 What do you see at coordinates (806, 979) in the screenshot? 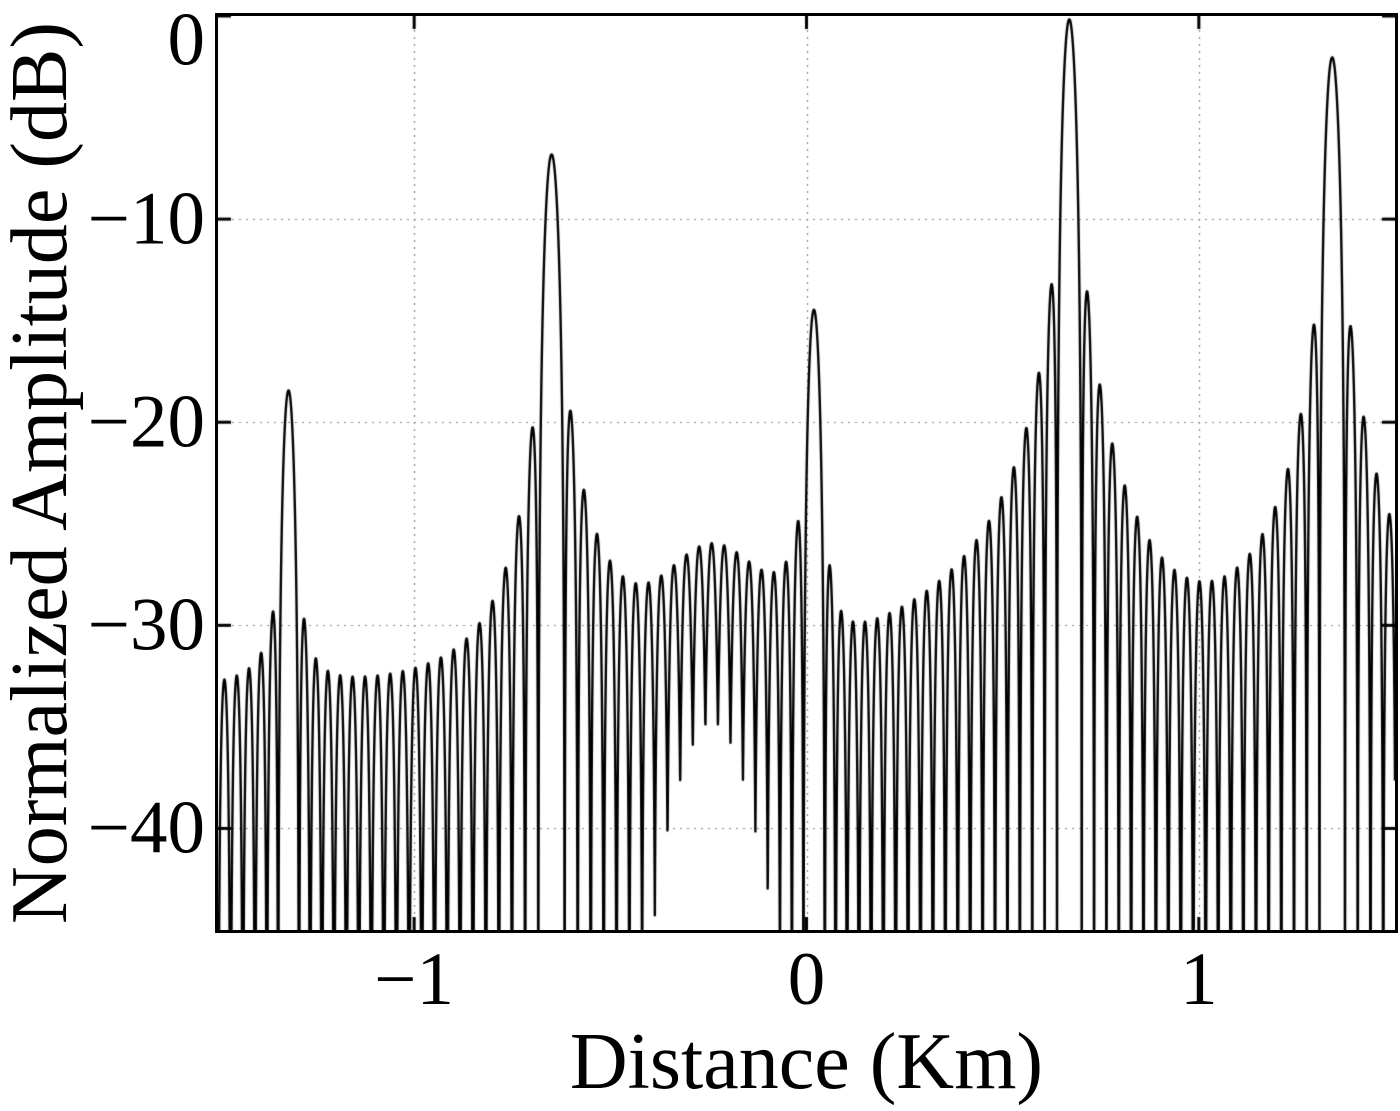
I see `x-tick-label: 0` at bounding box center [806, 979].